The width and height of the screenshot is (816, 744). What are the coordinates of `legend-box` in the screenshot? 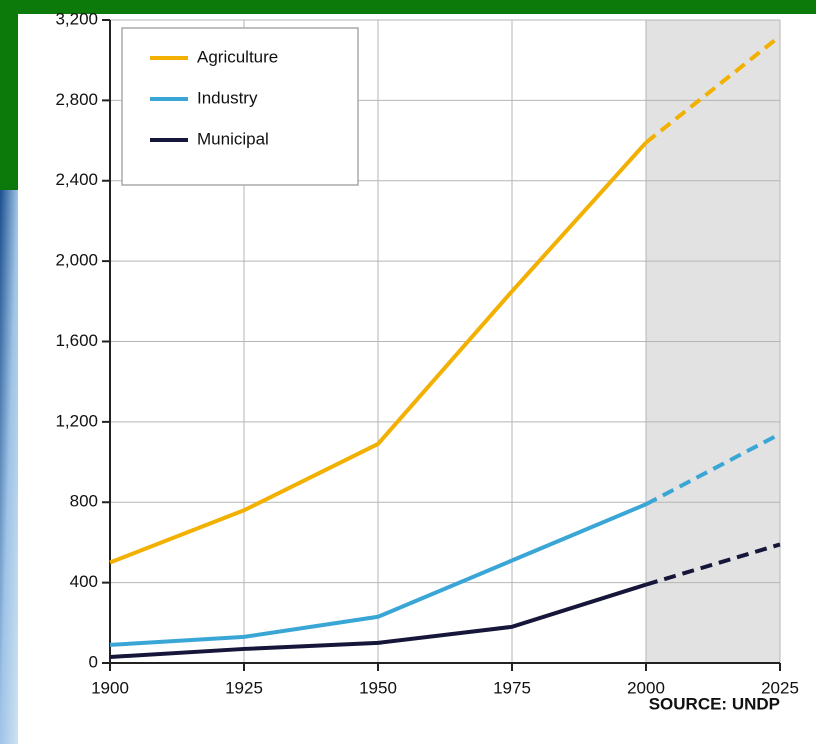 It's located at (240, 106).